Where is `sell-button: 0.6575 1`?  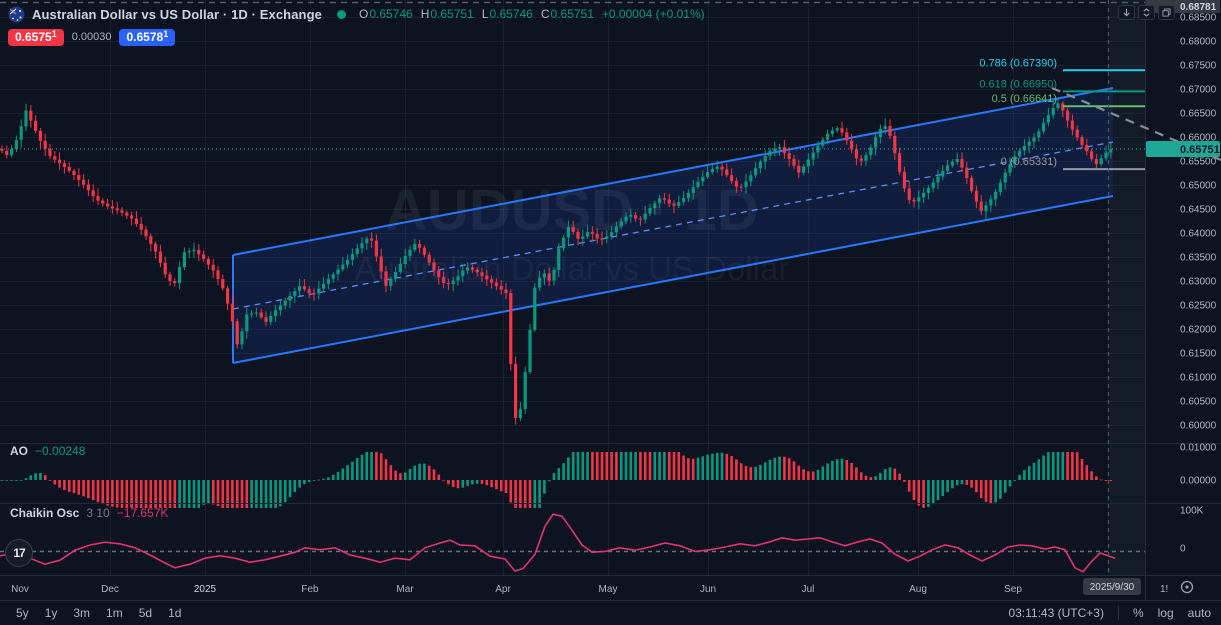 sell-button: 0.6575 1 is located at coordinates (36, 37).